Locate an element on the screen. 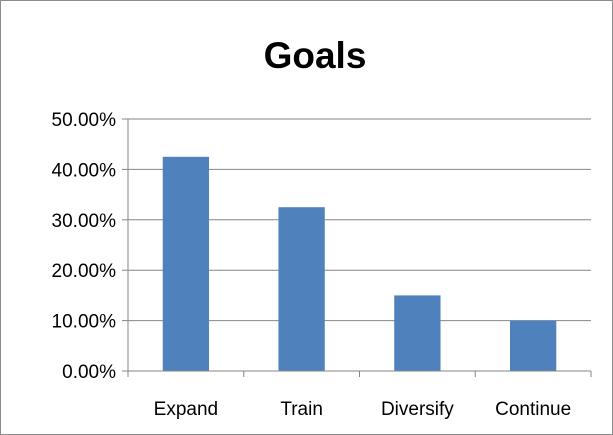 This screenshot has height=435, width=613. x-tick-label: Train is located at coordinates (301, 409).